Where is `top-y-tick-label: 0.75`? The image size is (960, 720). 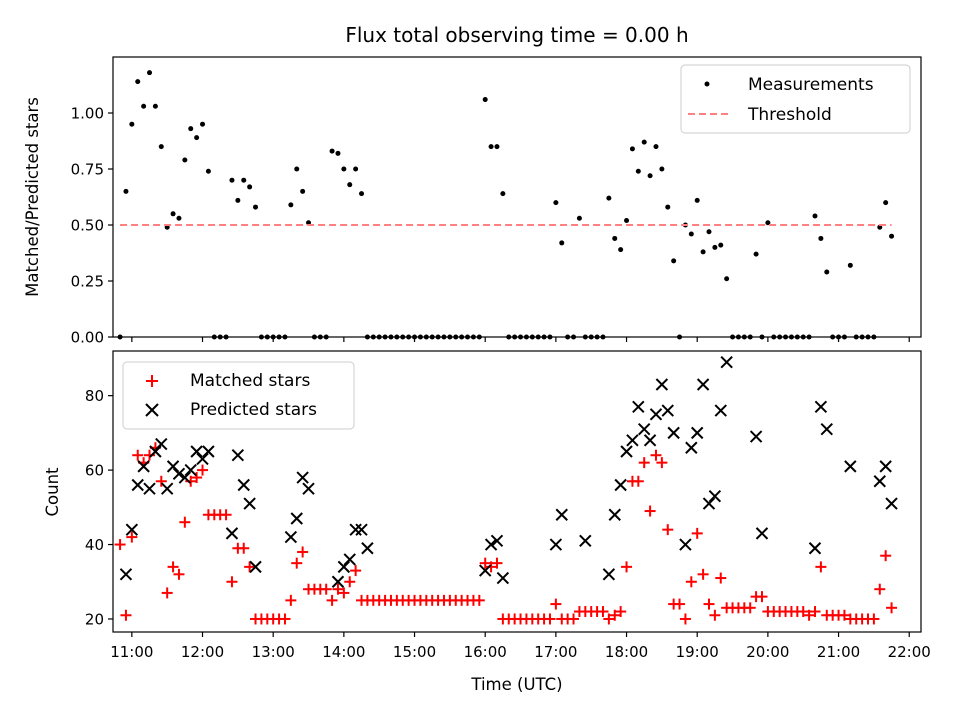 top-y-tick-label: 0.75 is located at coordinates (87, 170).